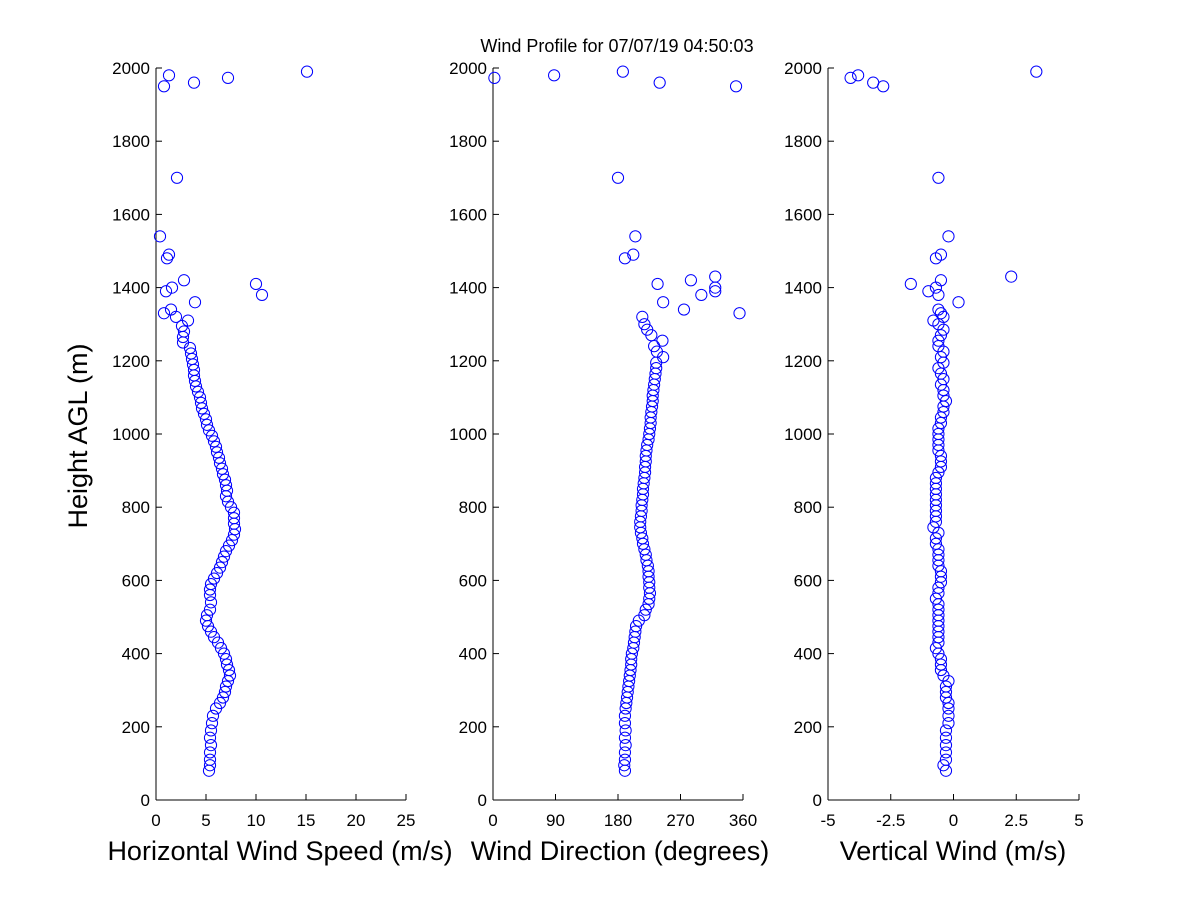  What do you see at coordinates (131, 361) in the screenshot?
I see `horizontal-wind-speed-y-tick-label: 1200` at bounding box center [131, 361].